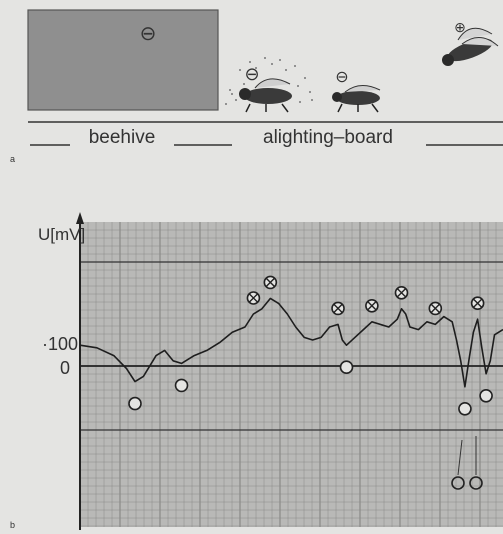 The height and width of the screenshot is (534, 503). I want to click on bee-on-board-icon, so click(265, 95).